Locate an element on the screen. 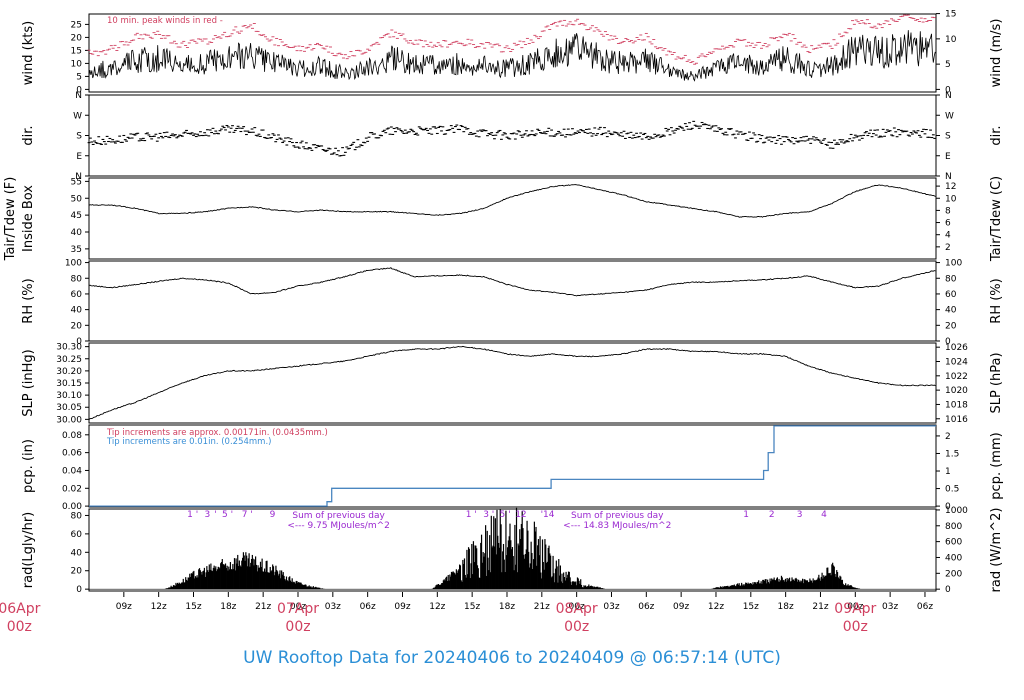 The image size is (1024, 700). pcp-left-tick-label: 0.04 is located at coordinates (72, 471).